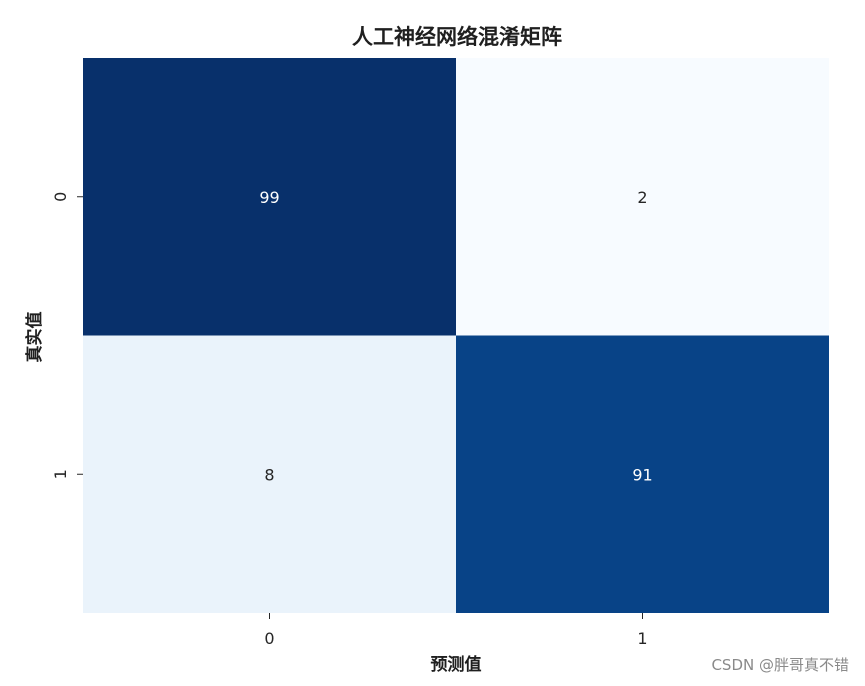  I want to click on cell-value-0-0: 99, so click(269, 197).